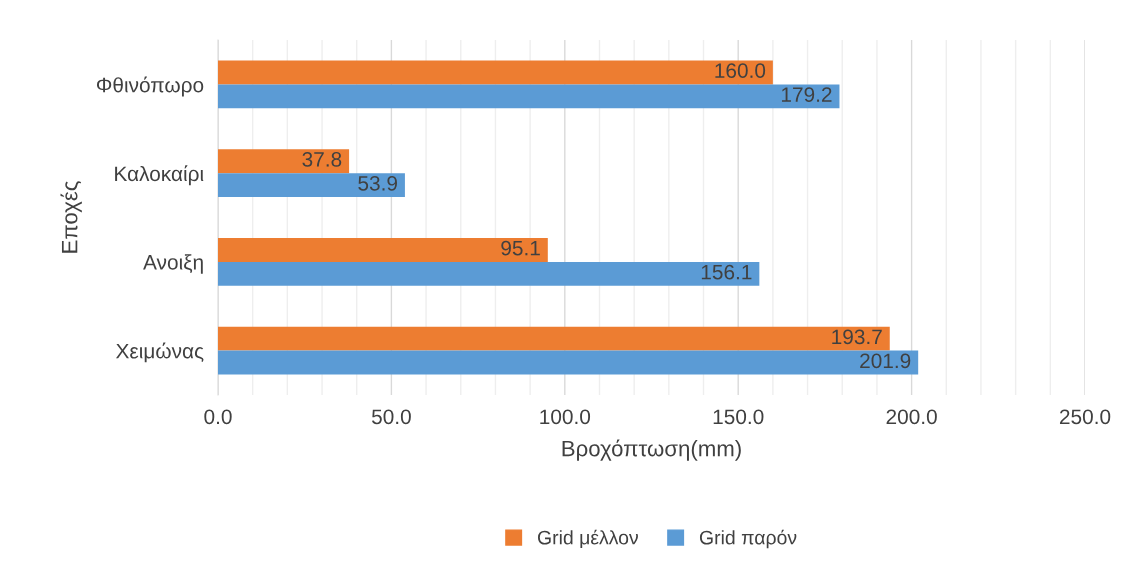  I want to click on data-label: 193.7, so click(857, 337).